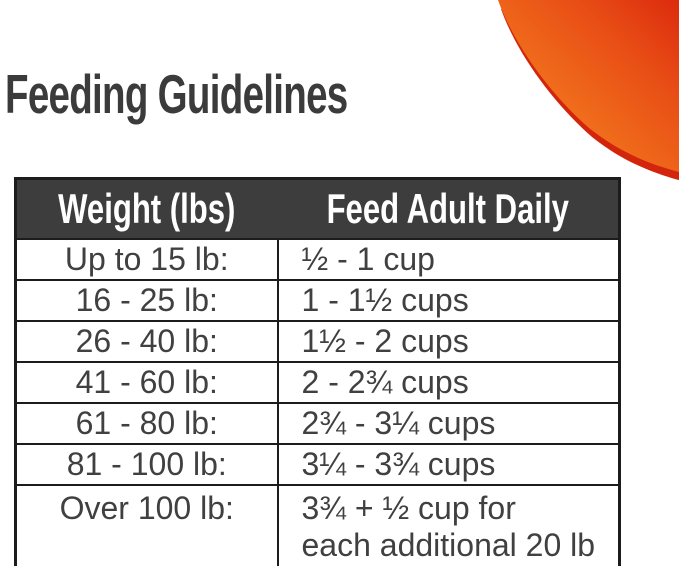 The height and width of the screenshot is (566, 679). Describe the element at coordinates (590, 95) in the screenshot. I see `blob-red-rim` at that location.